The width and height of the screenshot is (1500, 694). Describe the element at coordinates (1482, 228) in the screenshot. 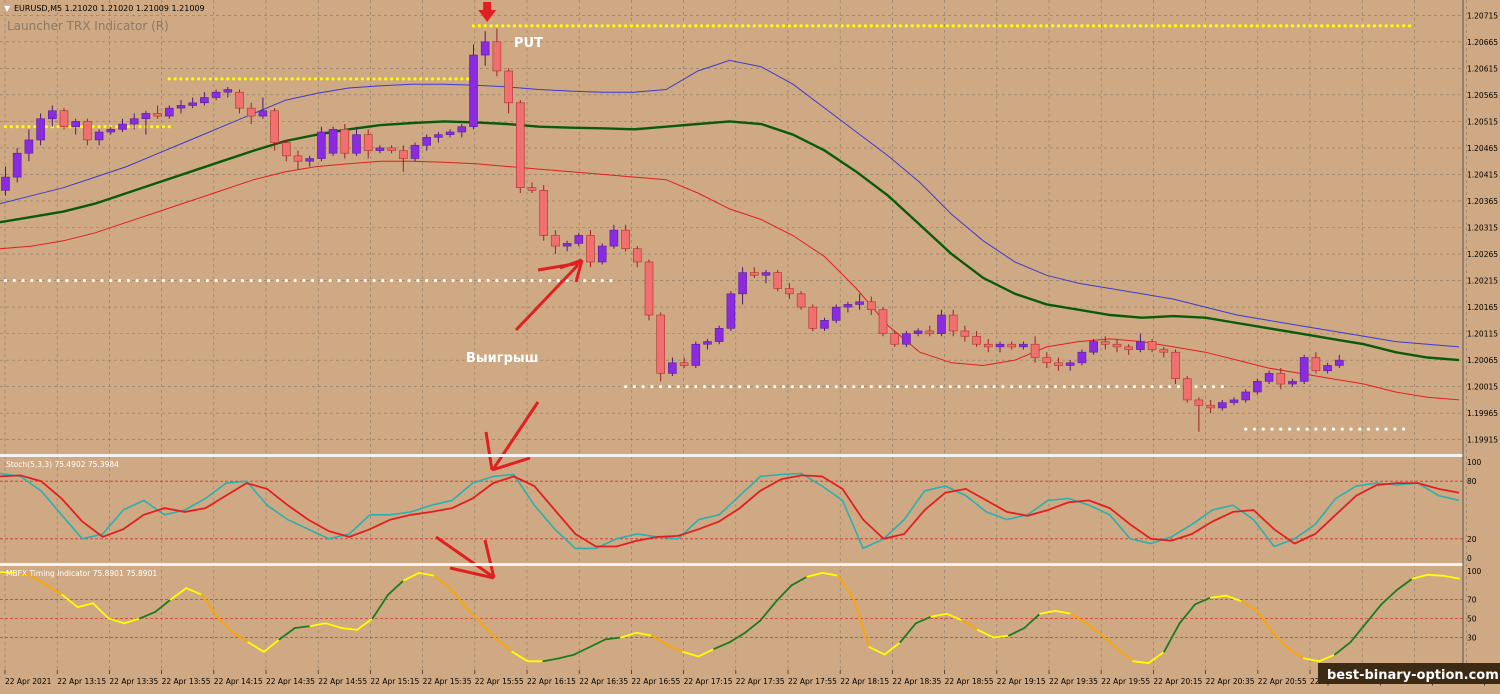

I see `y-tick-label: 1.20315` at that location.